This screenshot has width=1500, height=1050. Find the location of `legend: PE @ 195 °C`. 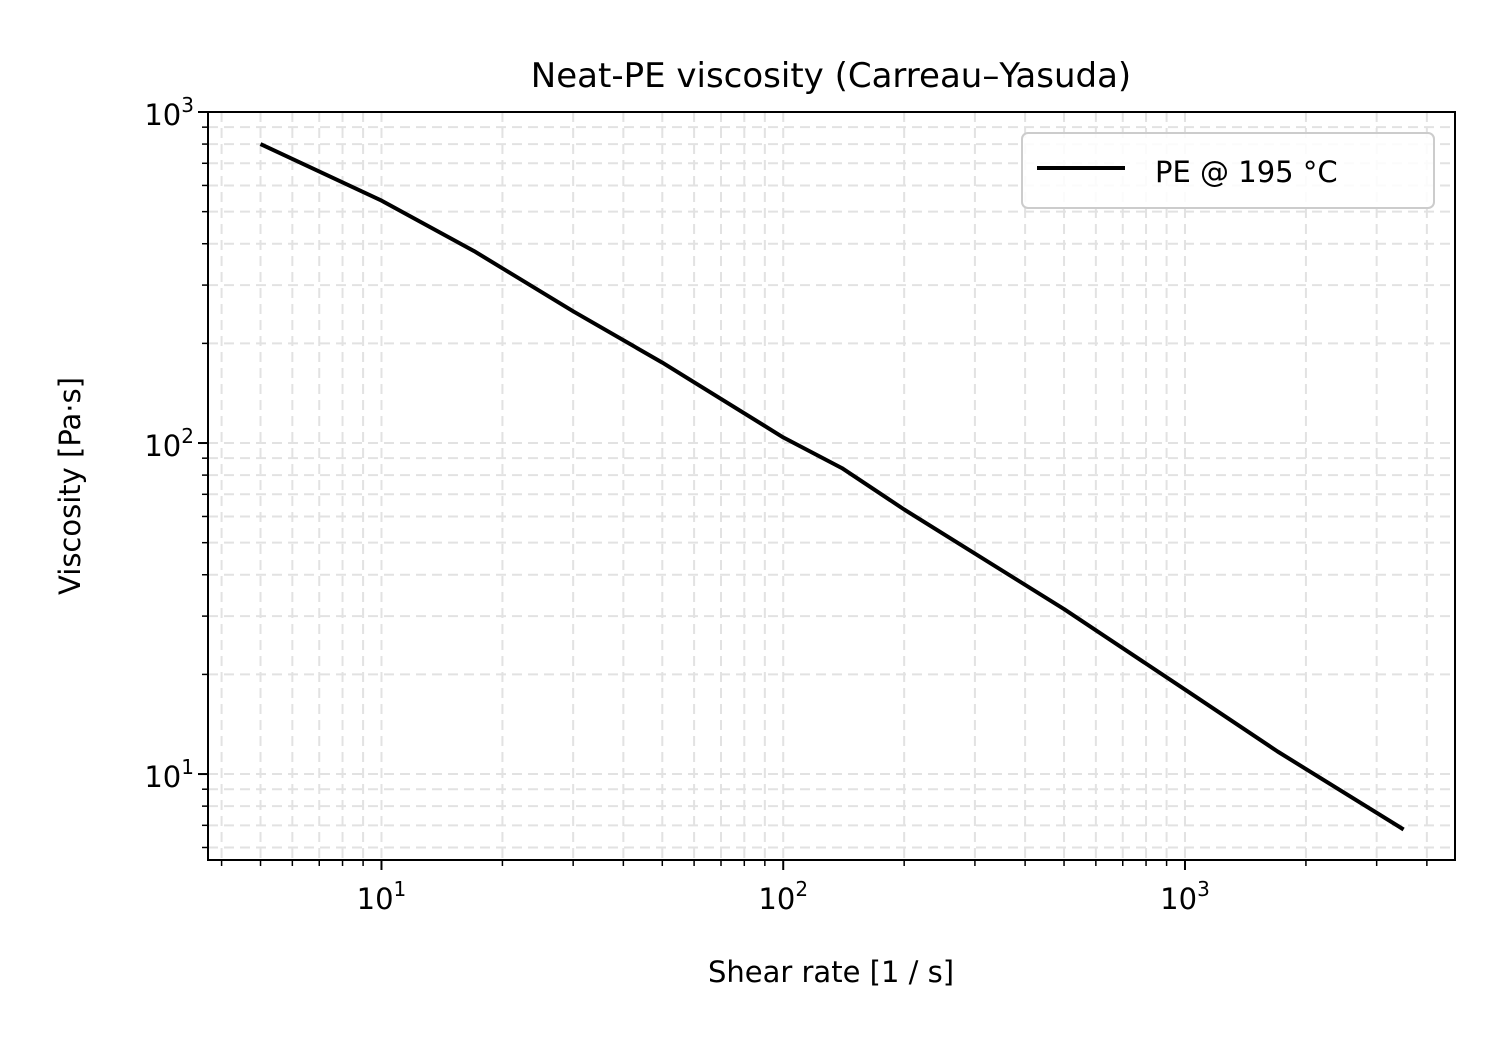

legend: PE @ 195 °C is located at coordinates (1228, 170).